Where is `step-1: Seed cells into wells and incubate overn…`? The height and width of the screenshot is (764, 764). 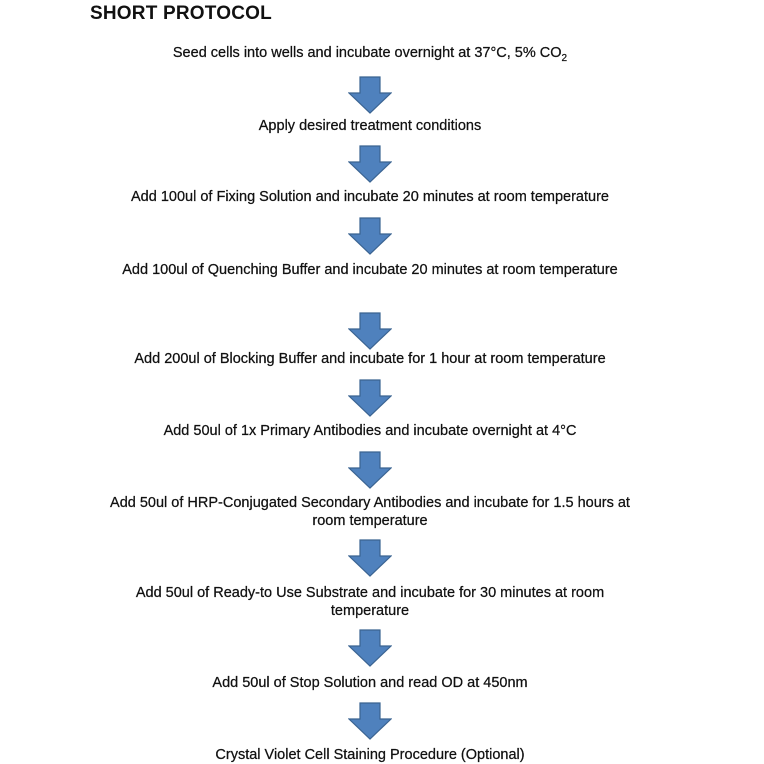 step-1: Seed cells into wells and incubate overn… is located at coordinates (370, 56).